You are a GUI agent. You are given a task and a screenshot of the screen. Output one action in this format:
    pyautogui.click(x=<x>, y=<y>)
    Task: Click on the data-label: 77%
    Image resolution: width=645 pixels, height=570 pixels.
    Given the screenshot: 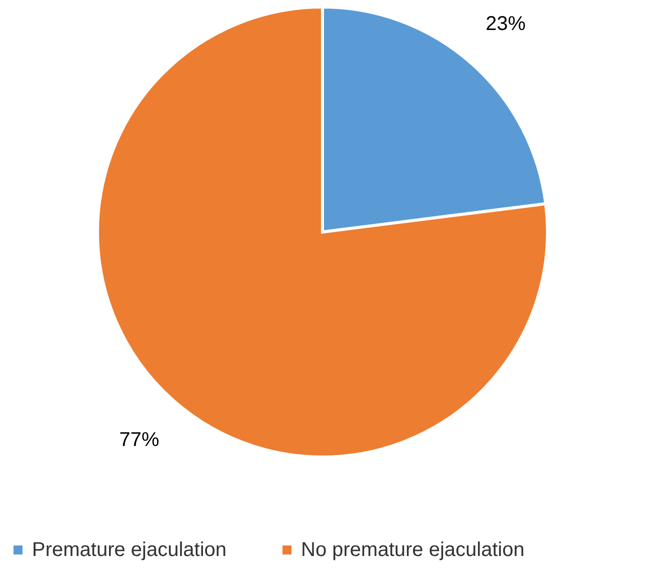 What is the action you would take?
    pyautogui.click(x=139, y=439)
    